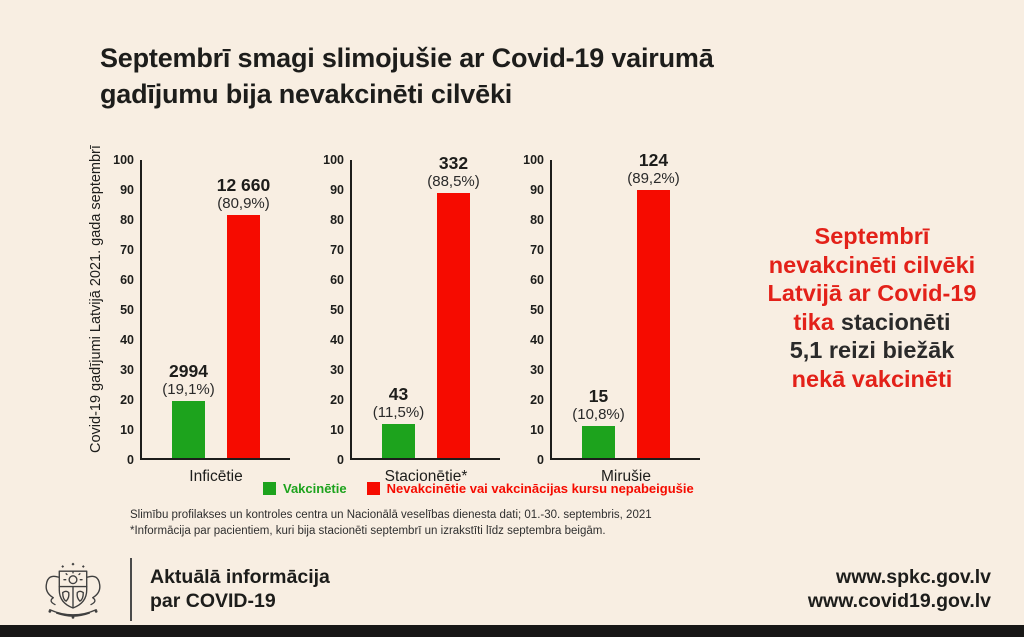 Image resolution: width=1024 pixels, height=637 pixels. I want to click on bar-count: 12 660, so click(243, 185).